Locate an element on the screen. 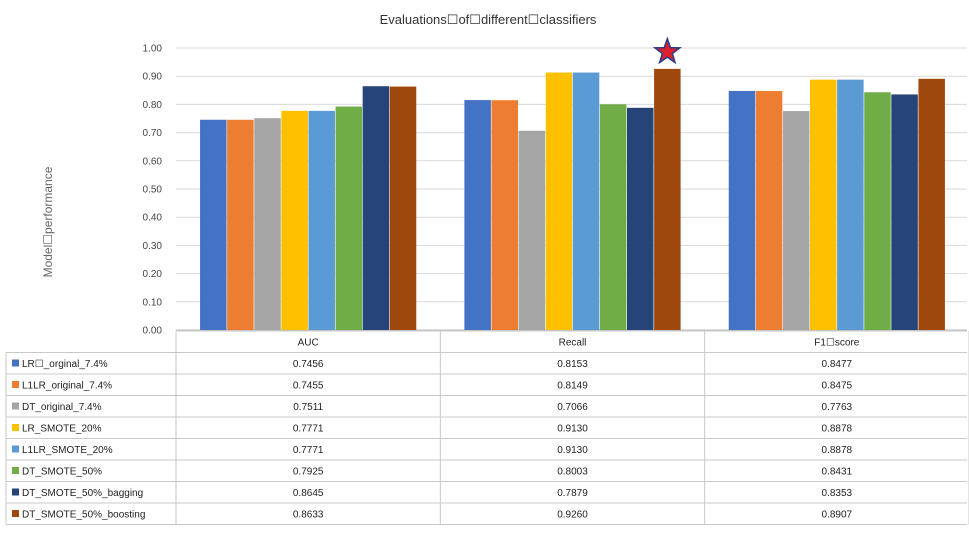 This screenshot has width=969, height=548. y-tick-label: 0.20 is located at coordinates (153, 274).